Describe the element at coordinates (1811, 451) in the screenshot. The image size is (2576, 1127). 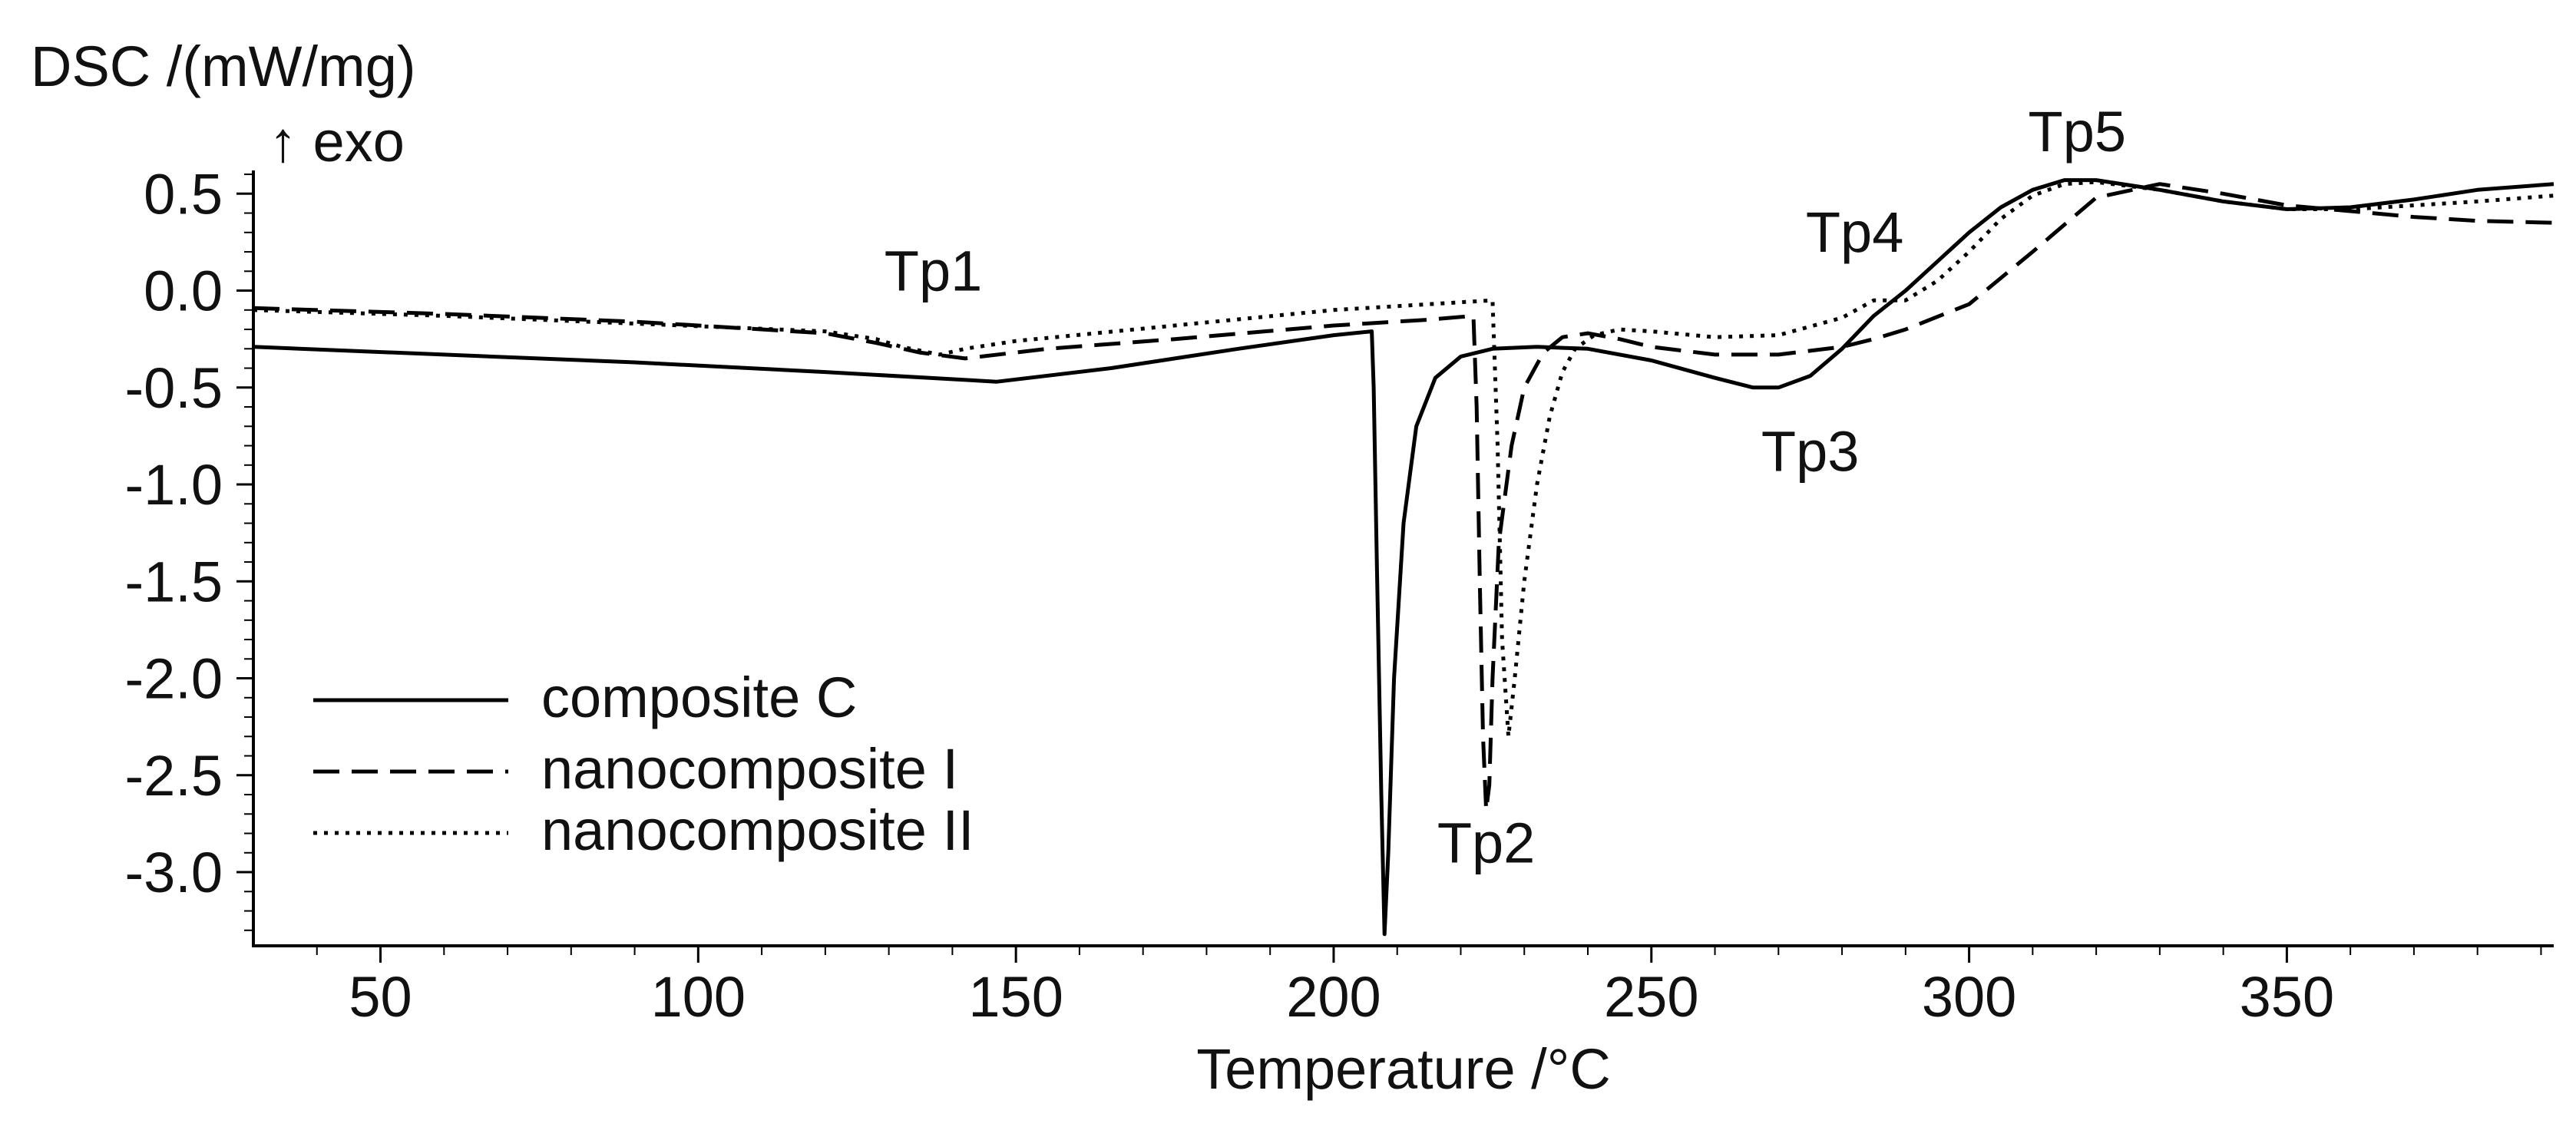
I see `peak-label-tp3: Tp3` at that location.